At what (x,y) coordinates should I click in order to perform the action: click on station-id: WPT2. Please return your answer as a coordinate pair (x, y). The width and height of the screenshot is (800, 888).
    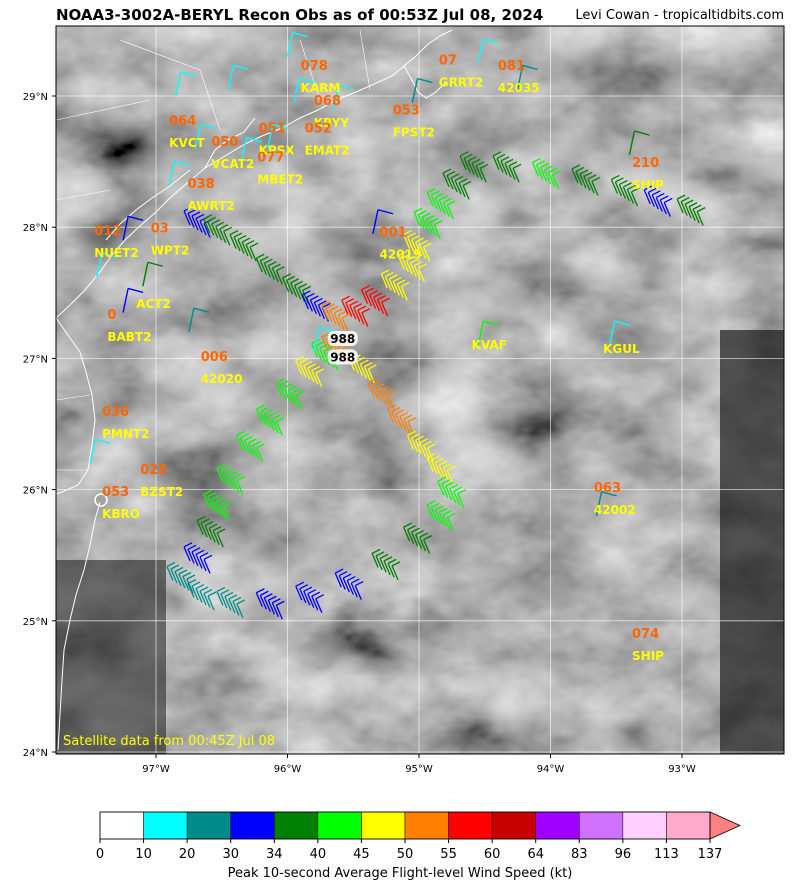
    Looking at the image, I should click on (170, 250).